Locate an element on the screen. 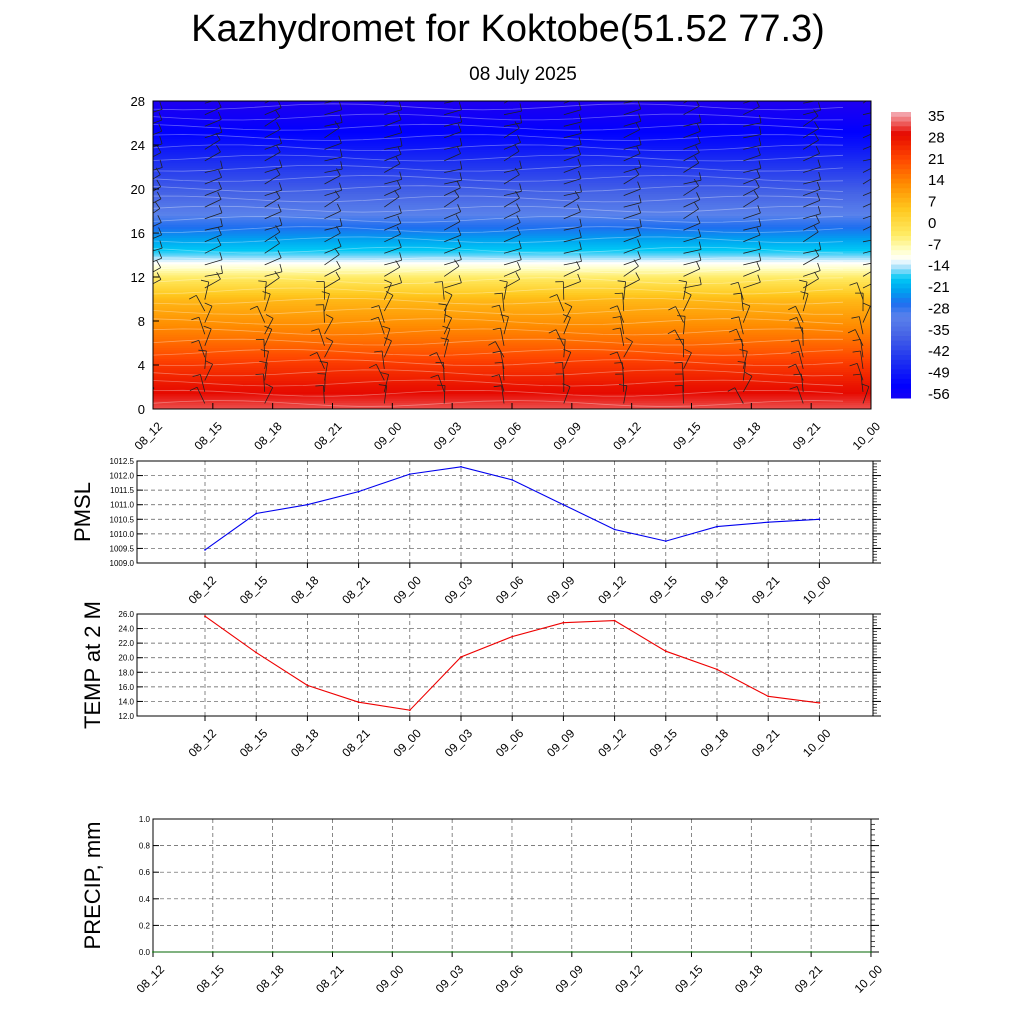  x-tick-label: 08_18 is located at coordinates (270, 979).